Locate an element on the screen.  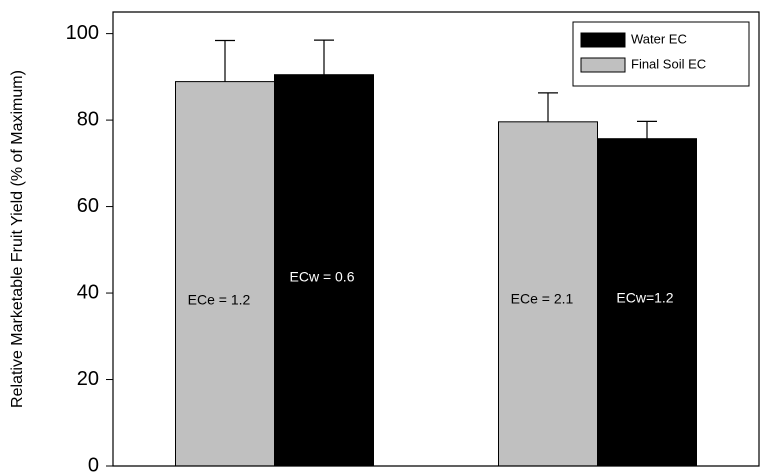
y-tick-label: 0 is located at coordinates (93, 464).